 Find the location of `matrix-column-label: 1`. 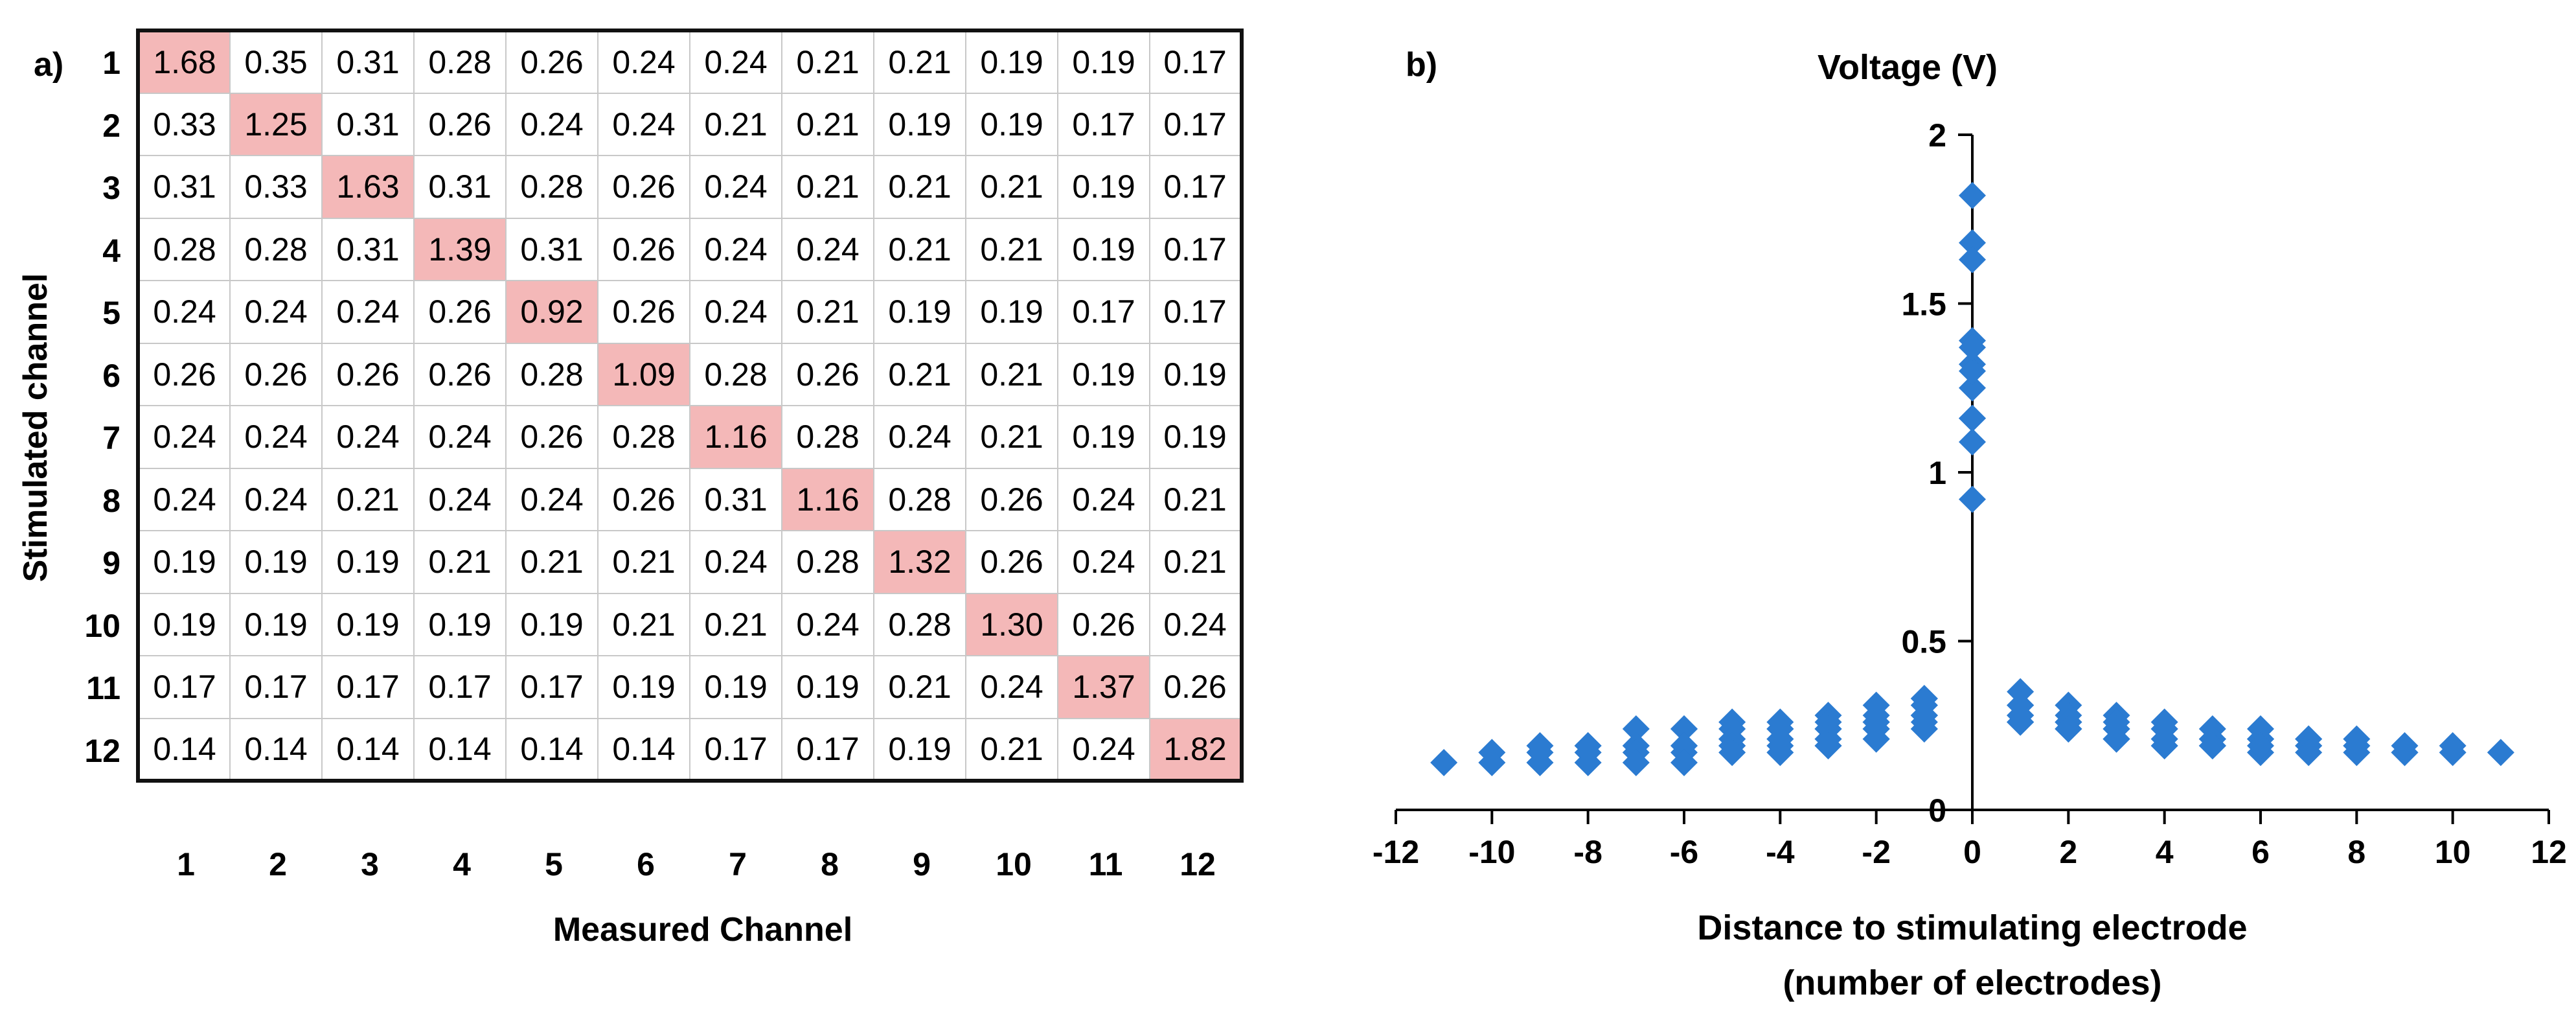

matrix-column-label: 1 is located at coordinates (186, 864).